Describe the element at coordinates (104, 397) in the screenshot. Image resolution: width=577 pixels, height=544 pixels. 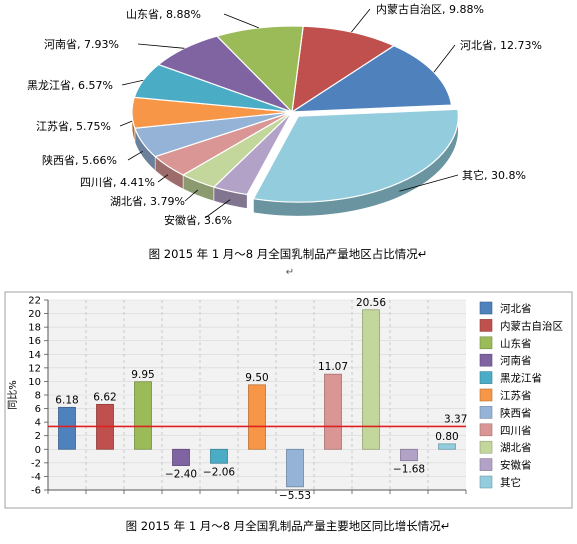
I see `bar-value-label: 6.62` at that location.